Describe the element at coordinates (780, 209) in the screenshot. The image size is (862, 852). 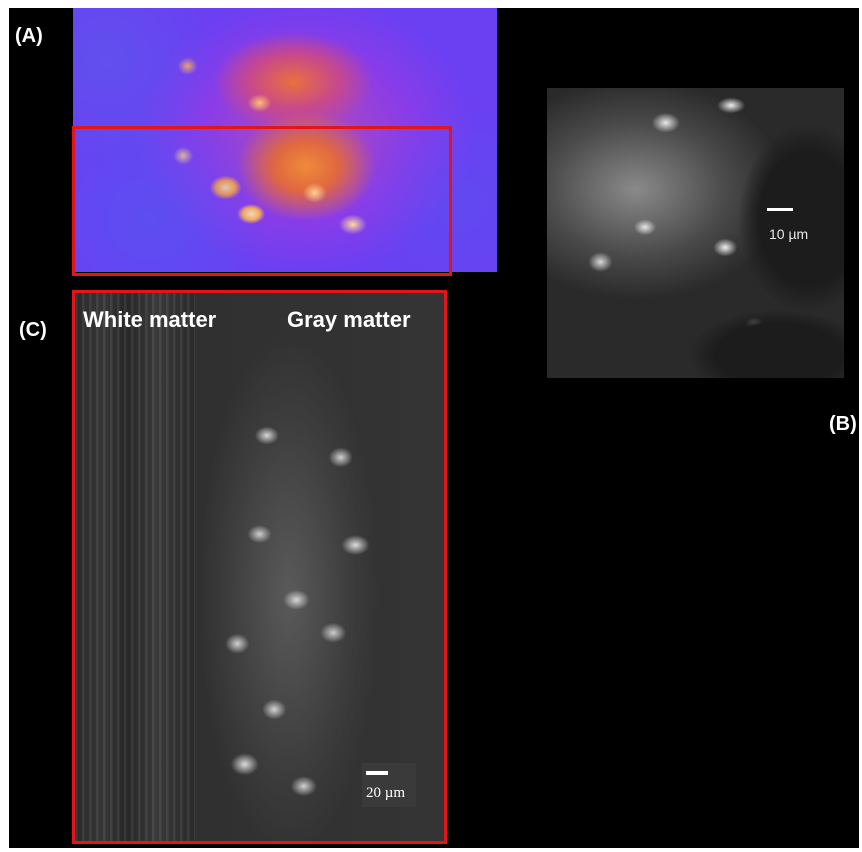
I see `scale-bar-b` at that location.